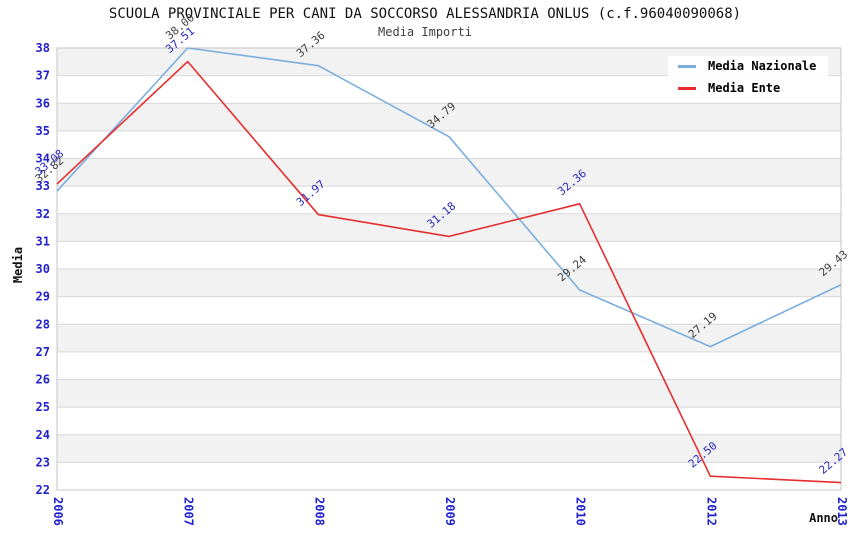 The image size is (850, 550). I want to click on y-axis-title: Media, so click(18, 265).